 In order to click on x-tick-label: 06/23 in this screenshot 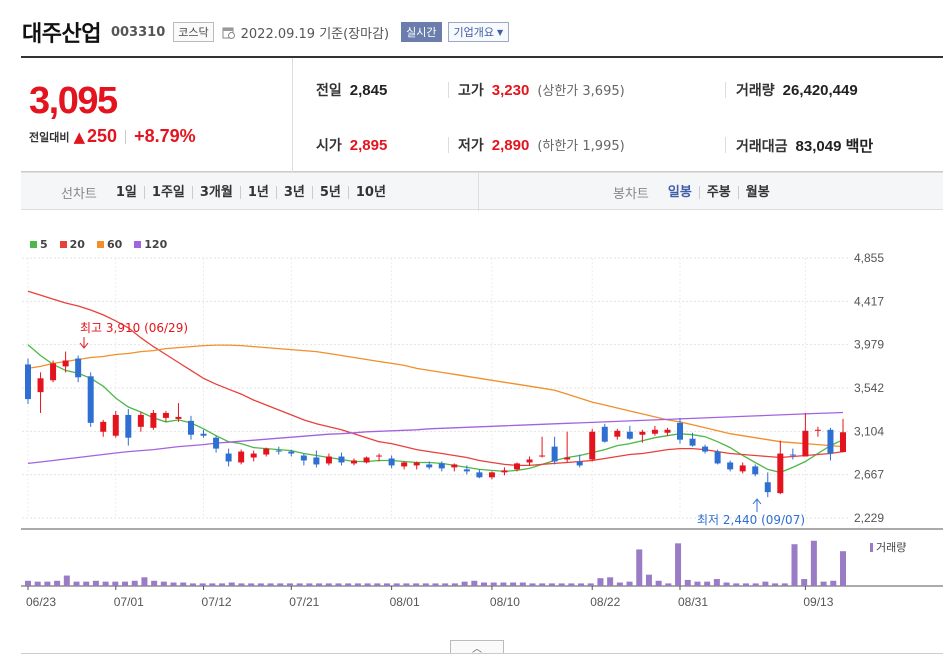, I will do `click(41, 602)`.